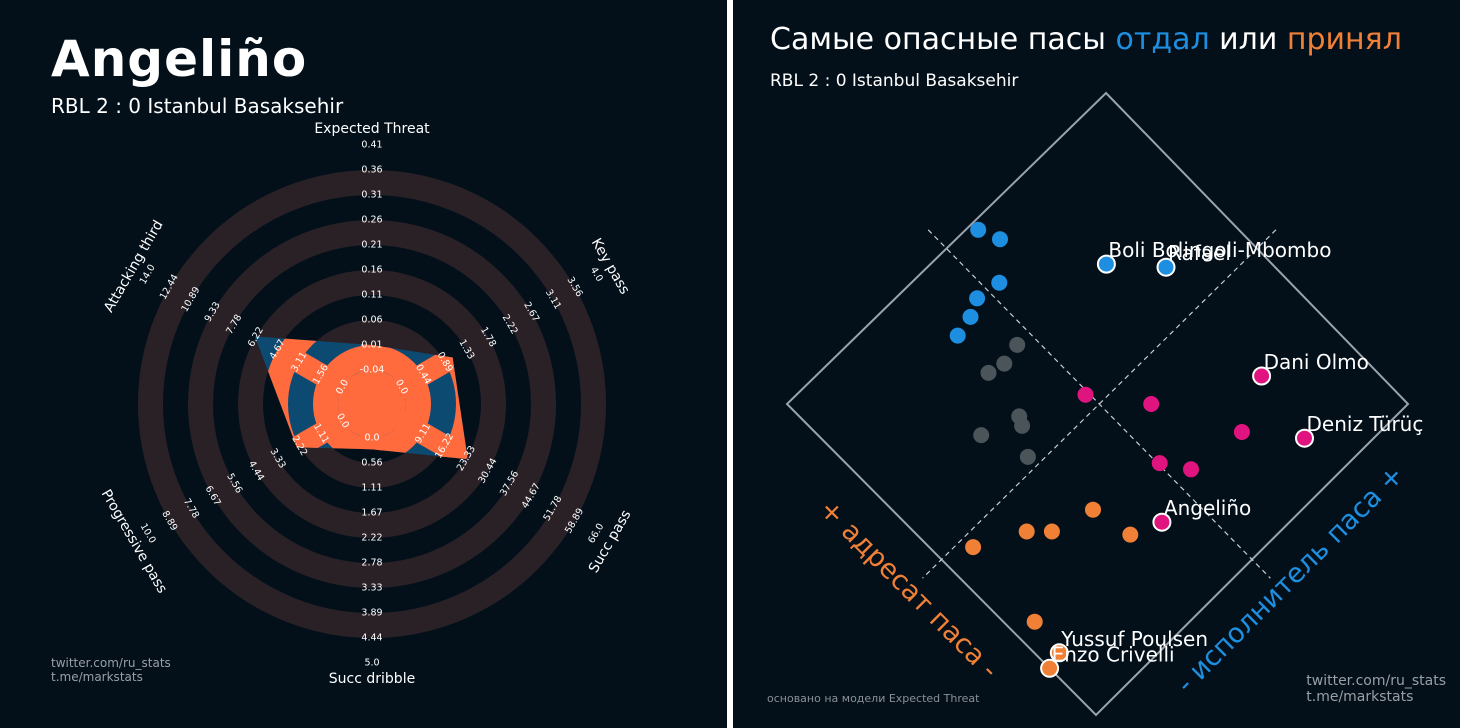 The height and width of the screenshot is (728, 1460). I want to click on radar-tick-label: 0.06, so click(371, 320).